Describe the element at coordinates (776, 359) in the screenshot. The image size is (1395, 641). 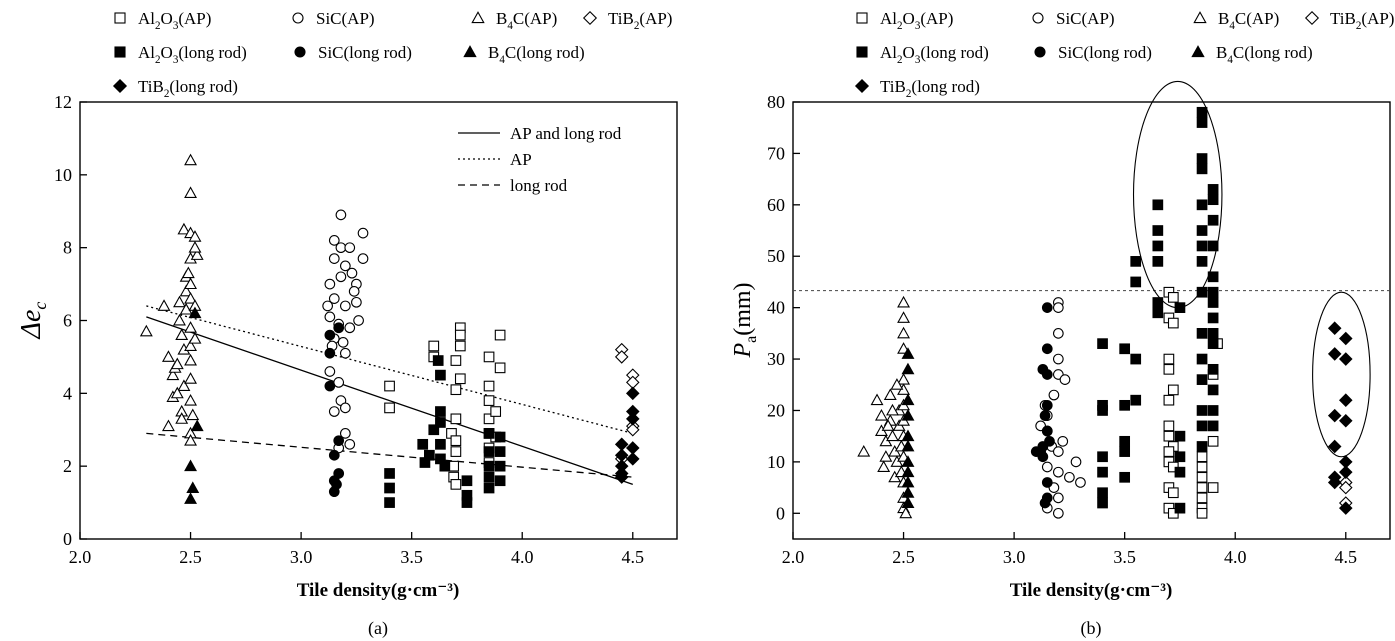
I see `y-tick-label: 30` at that location.